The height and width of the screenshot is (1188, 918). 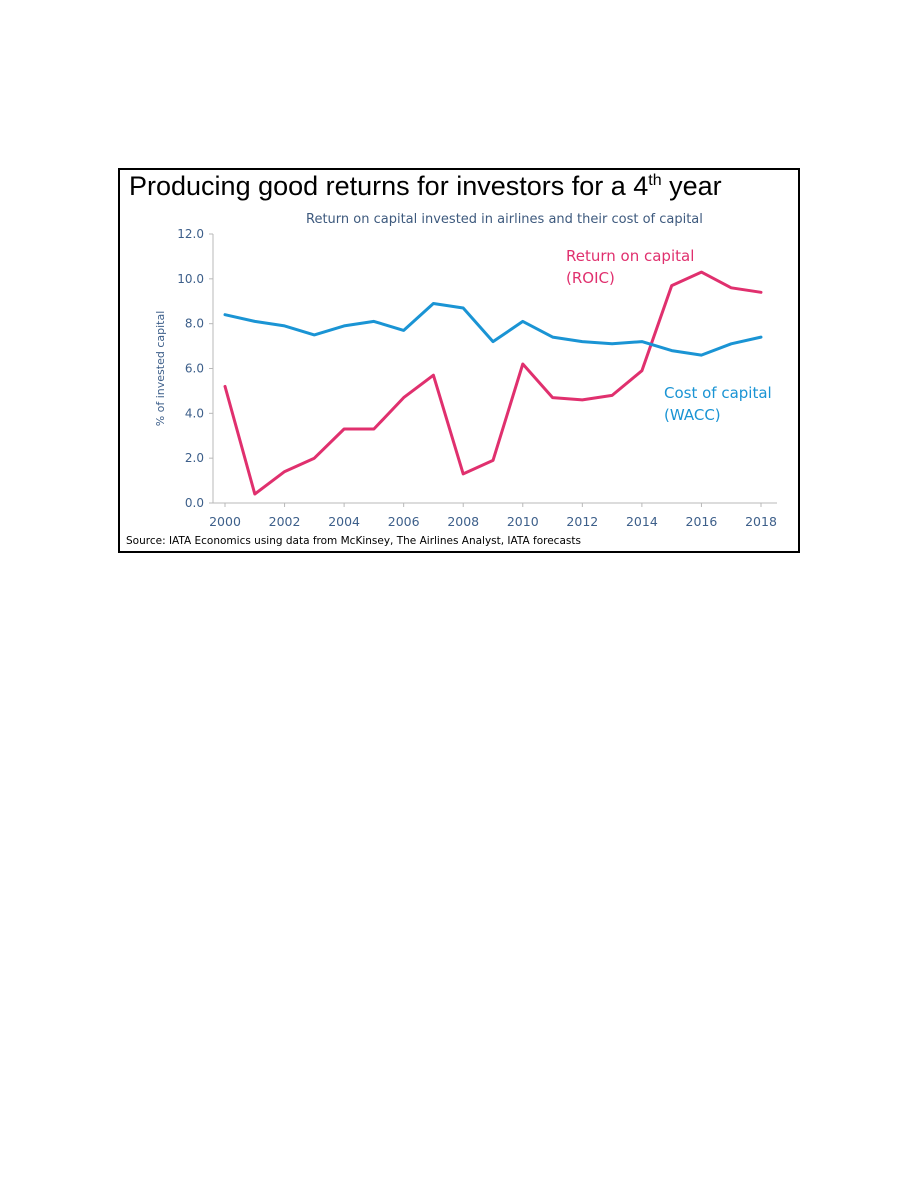 What do you see at coordinates (702, 521) in the screenshot?
I see `x-tick-label: 2016` at bounding box center [702, 521].